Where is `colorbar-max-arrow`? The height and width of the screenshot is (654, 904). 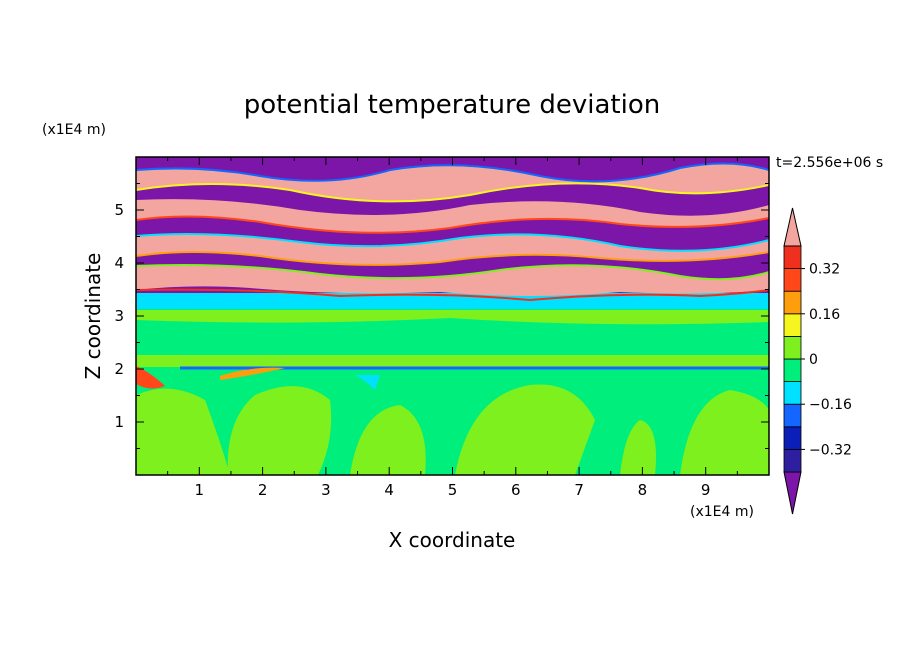 colorbar-max-arrow is located at coordinates (792, 227).